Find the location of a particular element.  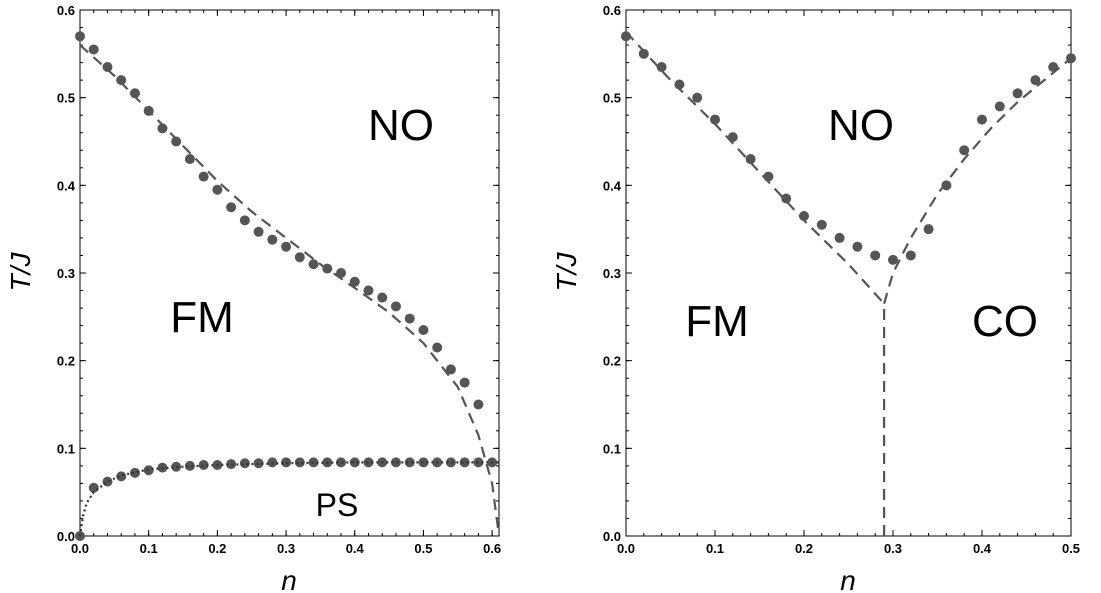

right-x-axis-label: n is located at coordinates (848, 579).